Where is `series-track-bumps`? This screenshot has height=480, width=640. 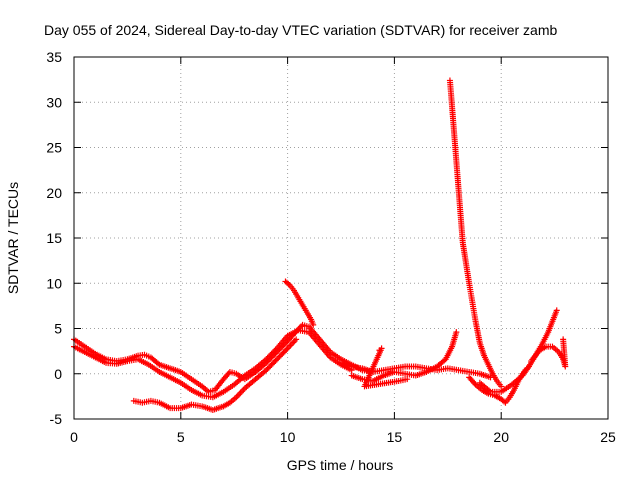
series-track-bumps is located at coordinates (386, 367).